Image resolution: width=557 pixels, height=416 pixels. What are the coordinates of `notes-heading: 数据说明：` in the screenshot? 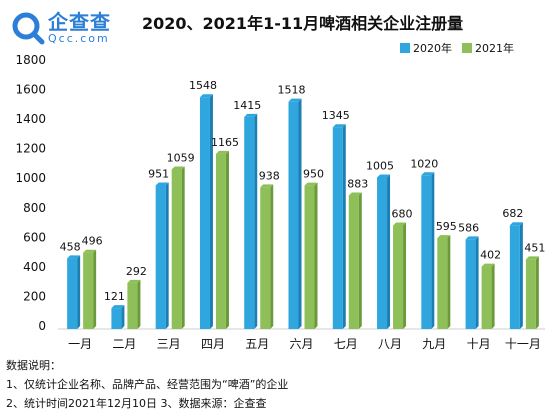 It's located at (33, 365).